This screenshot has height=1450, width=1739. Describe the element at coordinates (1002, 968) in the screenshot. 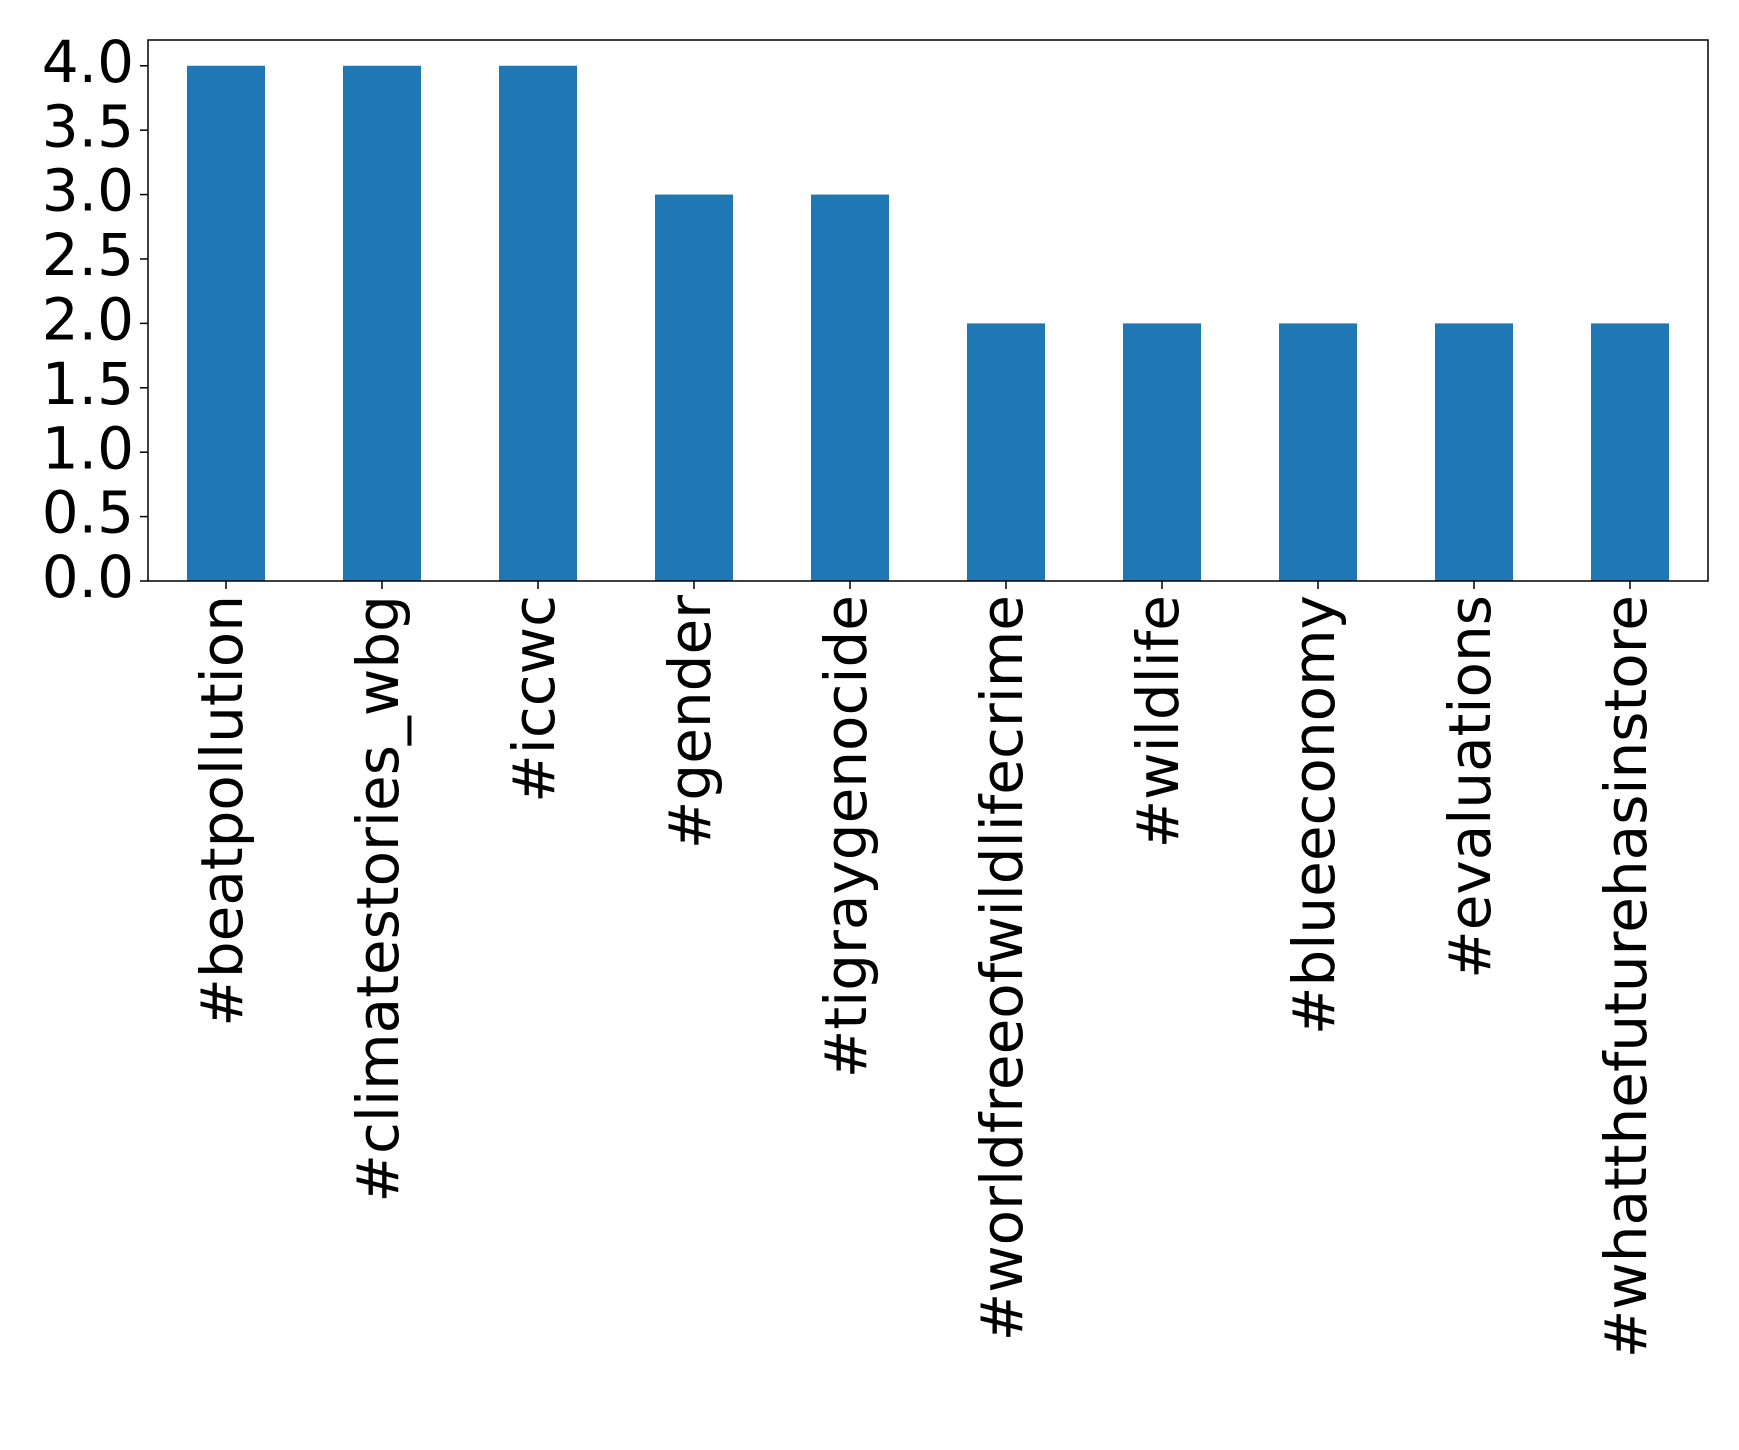

I see `x-tick-label: #worldfreeofwildlifecrime` at that location.